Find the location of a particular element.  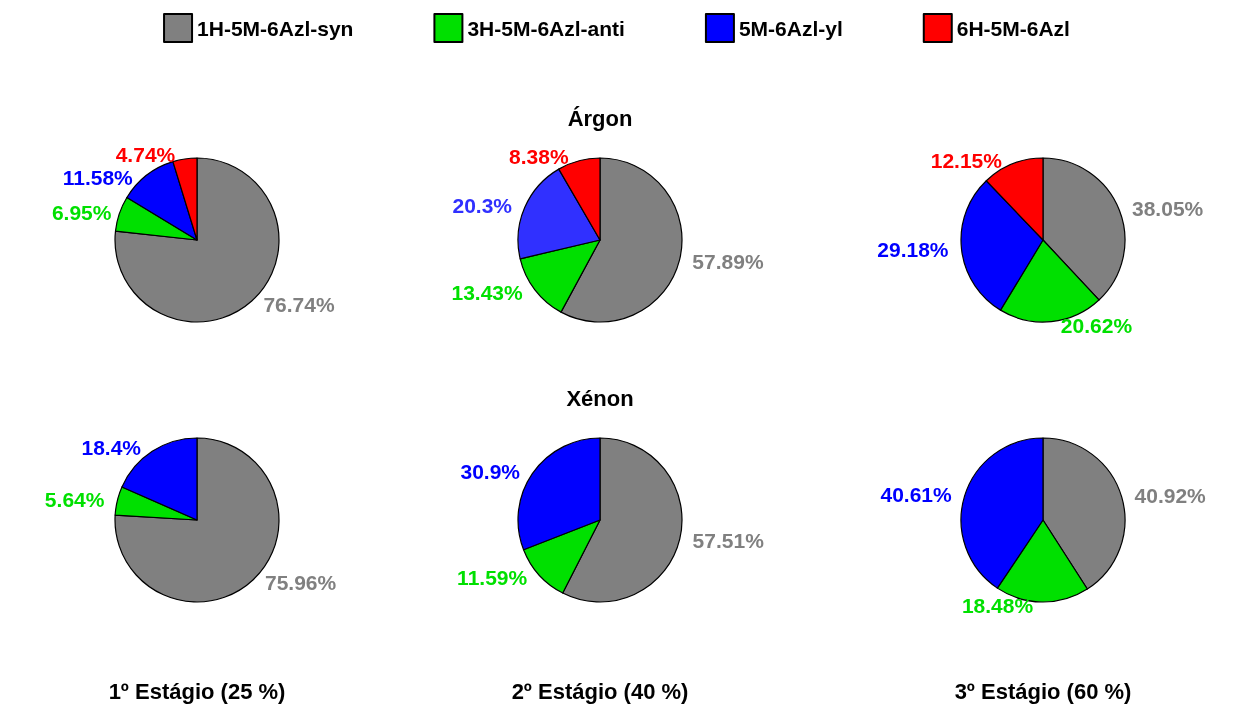

data-label: 8.38% is located at coordinates (539, 157).